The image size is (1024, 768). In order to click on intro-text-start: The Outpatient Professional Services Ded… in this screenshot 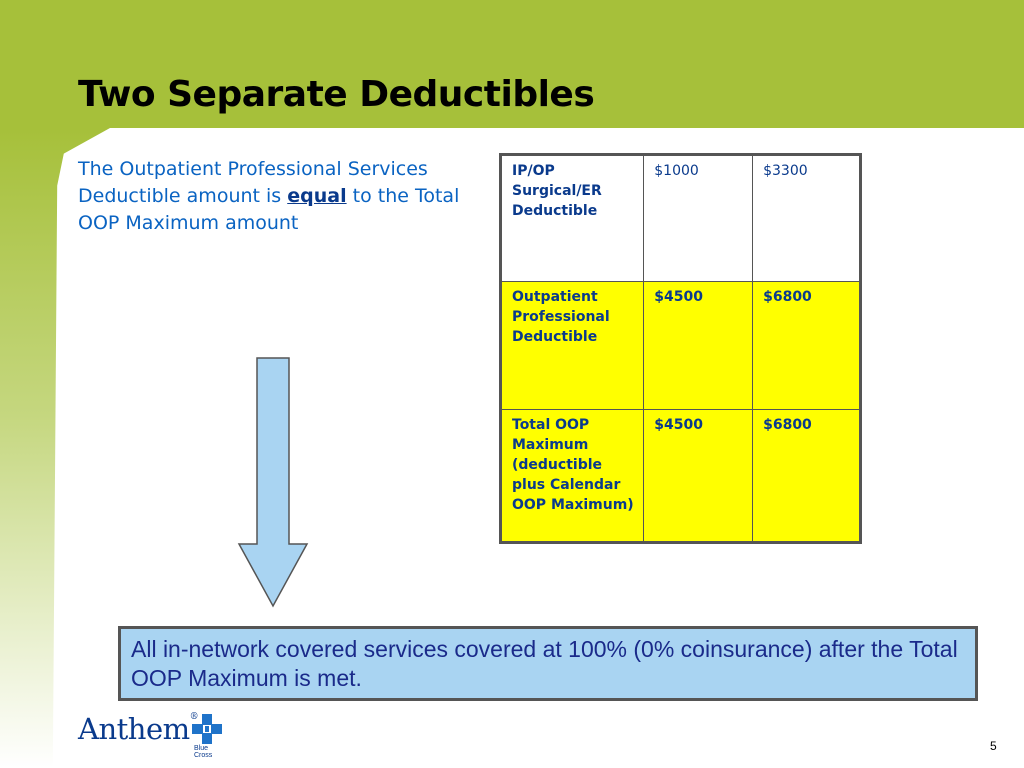, I will do `click(253, 182)`.